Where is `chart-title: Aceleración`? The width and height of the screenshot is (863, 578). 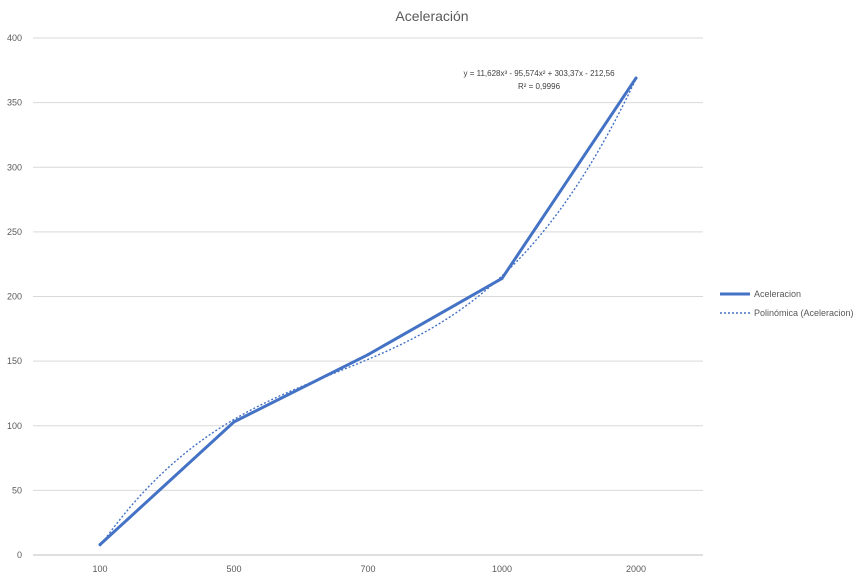
chart-title: Aceleración is located at coordinates (431, 16).